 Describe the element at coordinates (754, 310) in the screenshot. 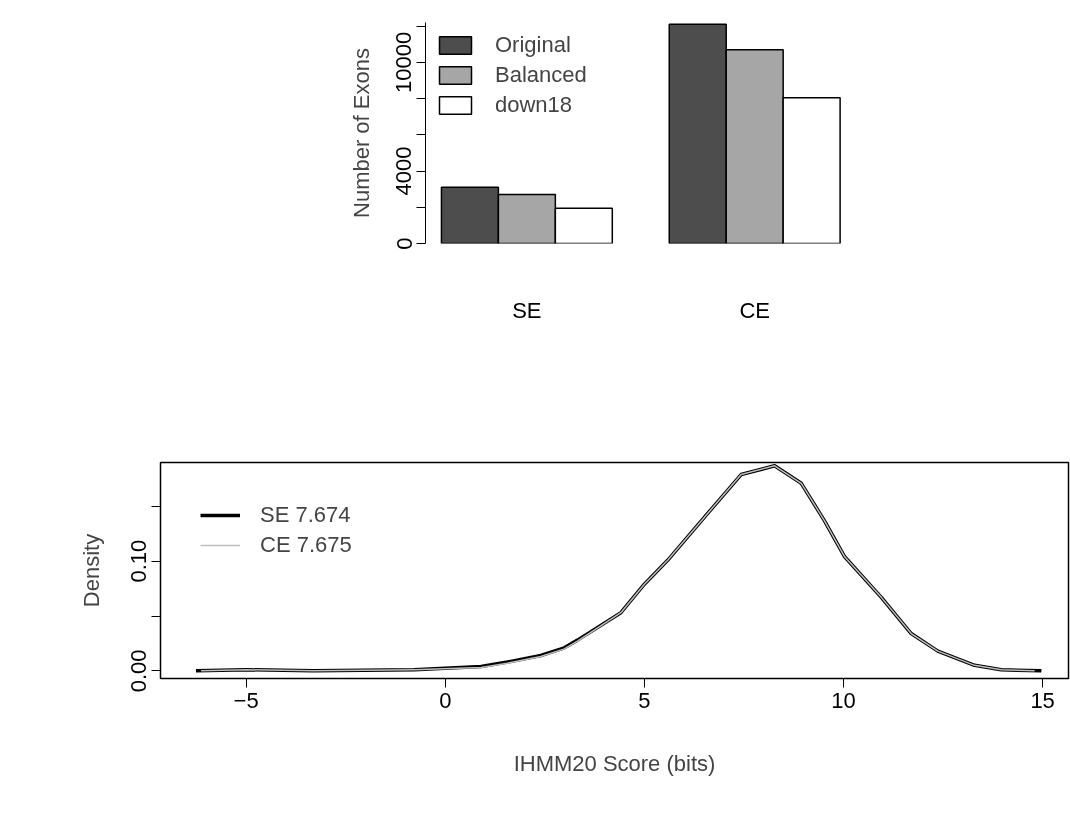

I see `x-tick-label: CE` at that location.